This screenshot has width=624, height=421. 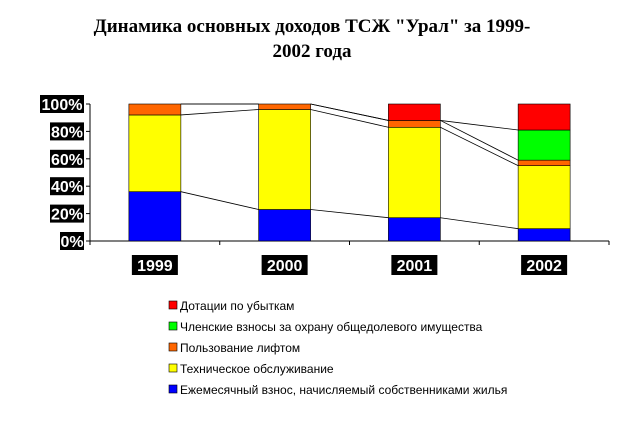 What do you see at coordinates (312, 51) in the screenshot?
I see `chart-title-line-2: 2002 года` at bounding box center [312, 51].